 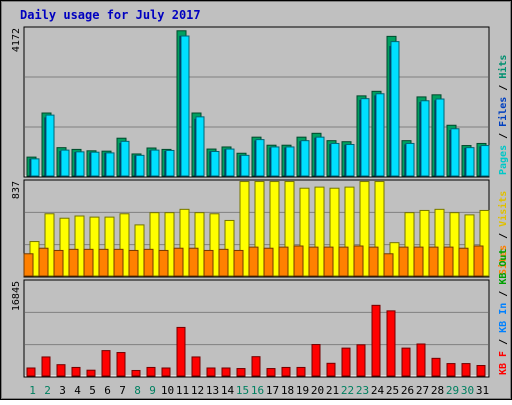 I want to click on day-label-4: 4, so click(x=77, y=390).